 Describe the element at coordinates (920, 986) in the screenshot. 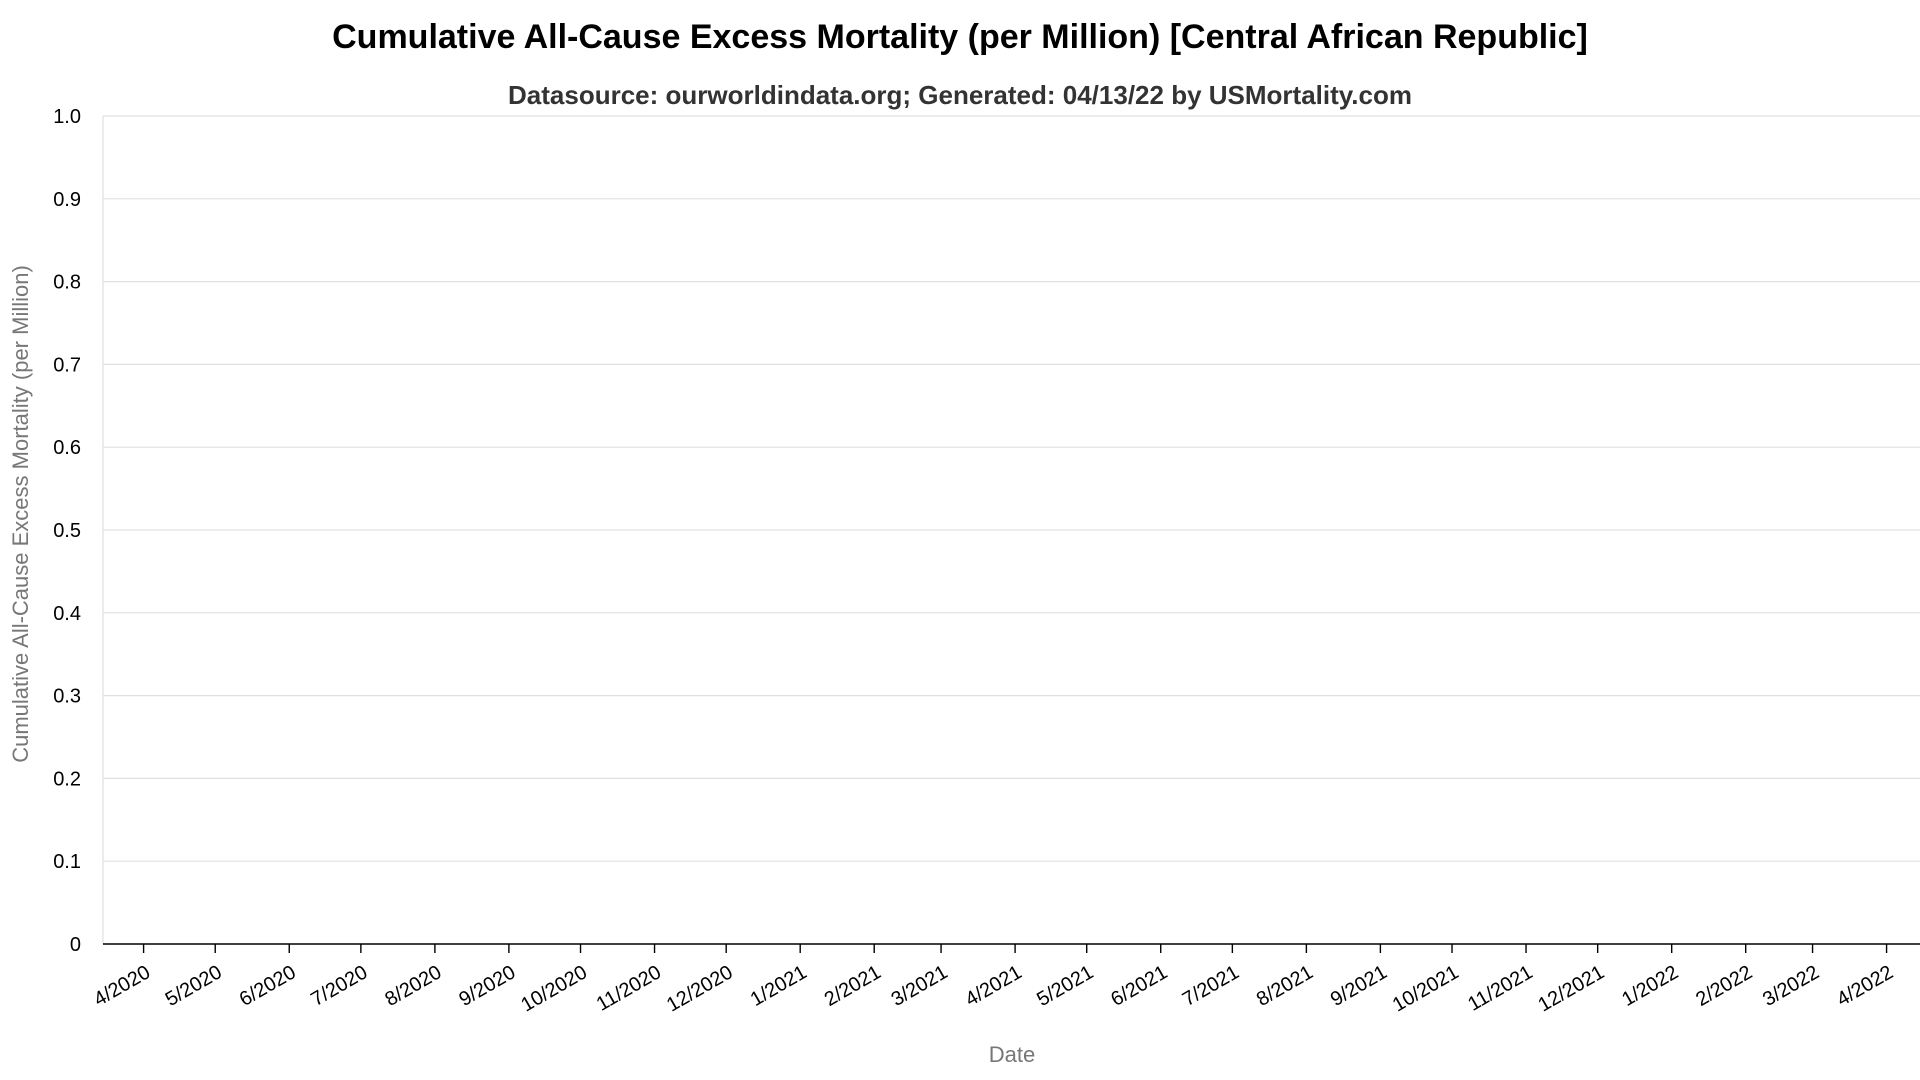

I see `x-tick-label: 3/2021` at that location.